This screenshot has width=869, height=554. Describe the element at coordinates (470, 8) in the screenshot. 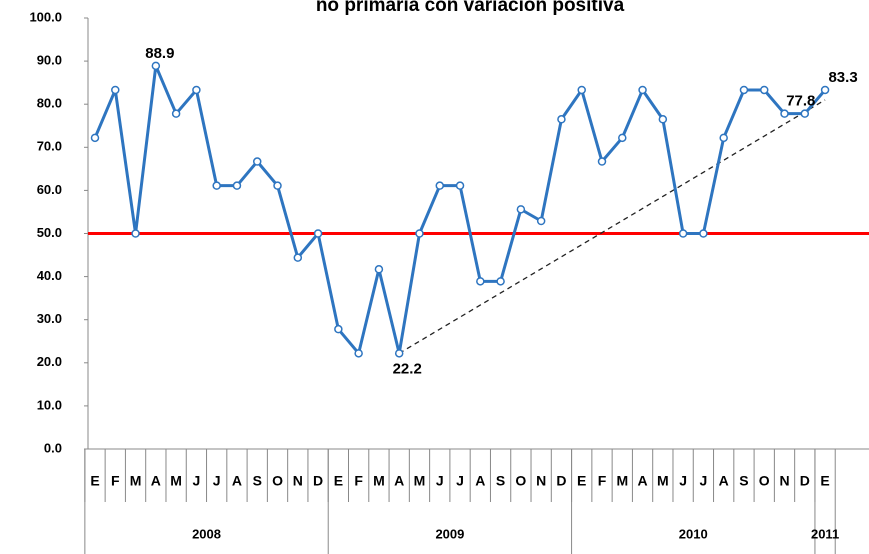

I see `chart-title: no primaria con variación positiva` at that location.